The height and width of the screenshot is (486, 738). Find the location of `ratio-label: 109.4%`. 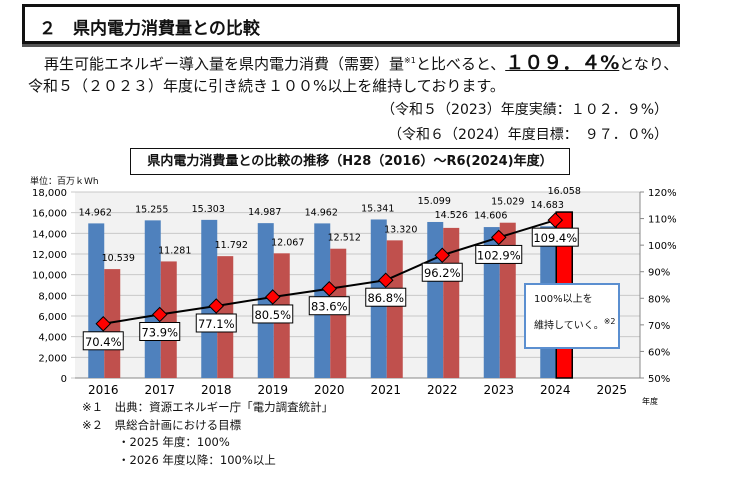

ratio-label: 109.4% is located at coordinates (555, 238).